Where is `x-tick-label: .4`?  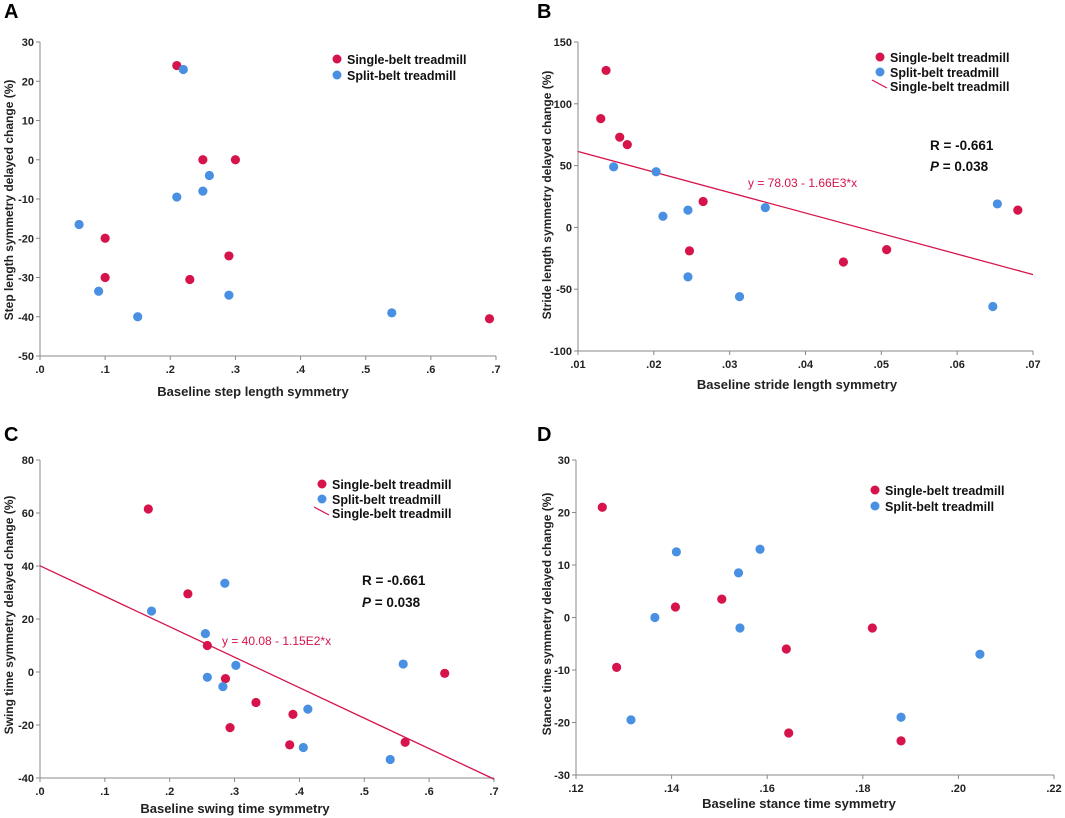
x-tick-label: .4 is located at coordinates (301, 370).